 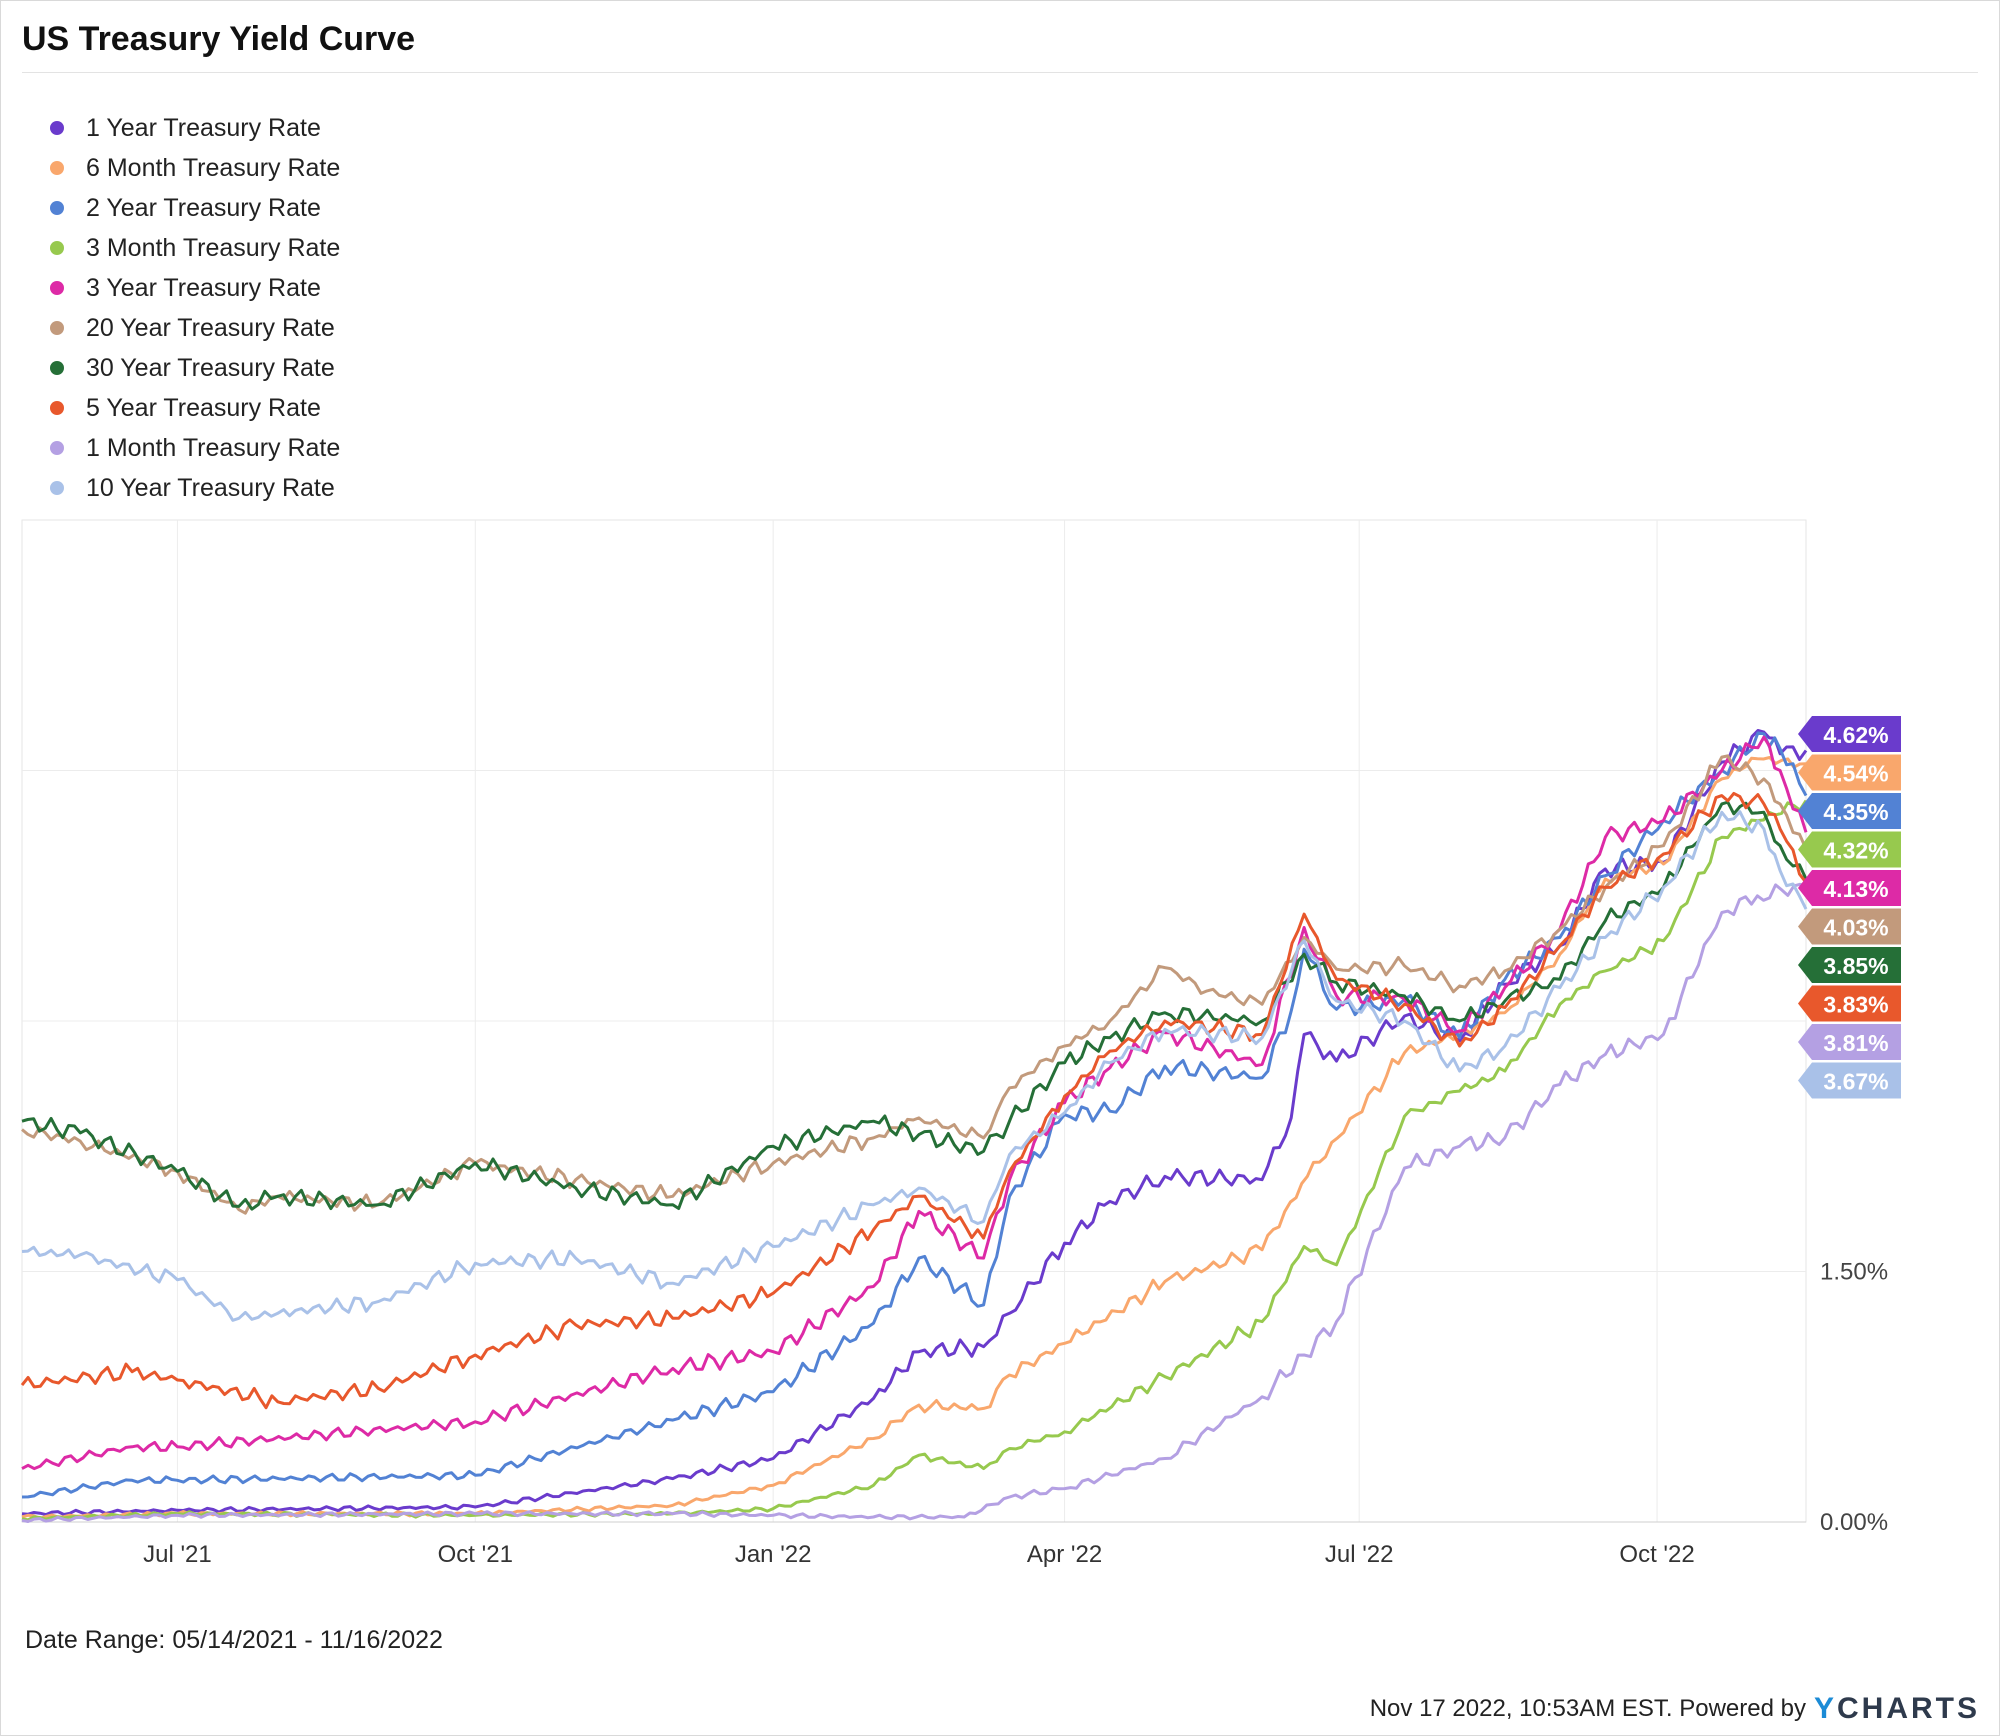 I want to click on last-value-tag: 3.83%, so click(x=1849, y=1003).